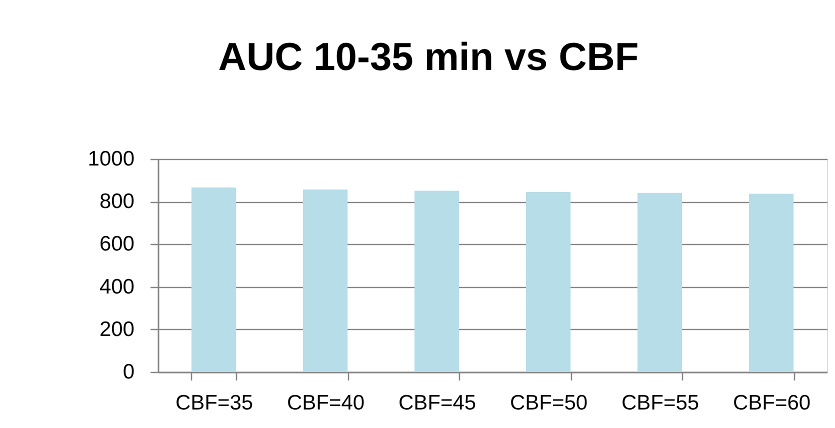  I want to click on x-tick-label: CBF=55, so click(660, 403).